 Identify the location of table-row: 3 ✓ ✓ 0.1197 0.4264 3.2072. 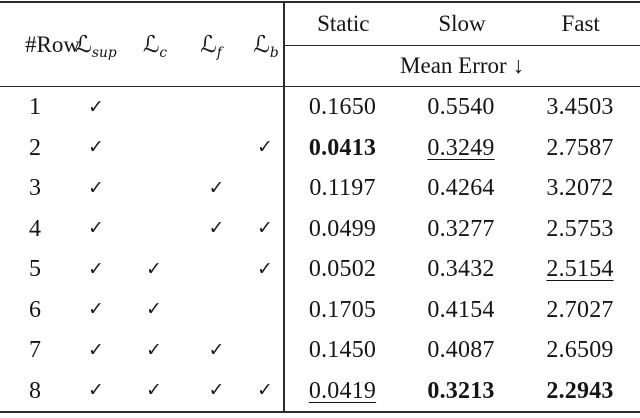
(320, 188).